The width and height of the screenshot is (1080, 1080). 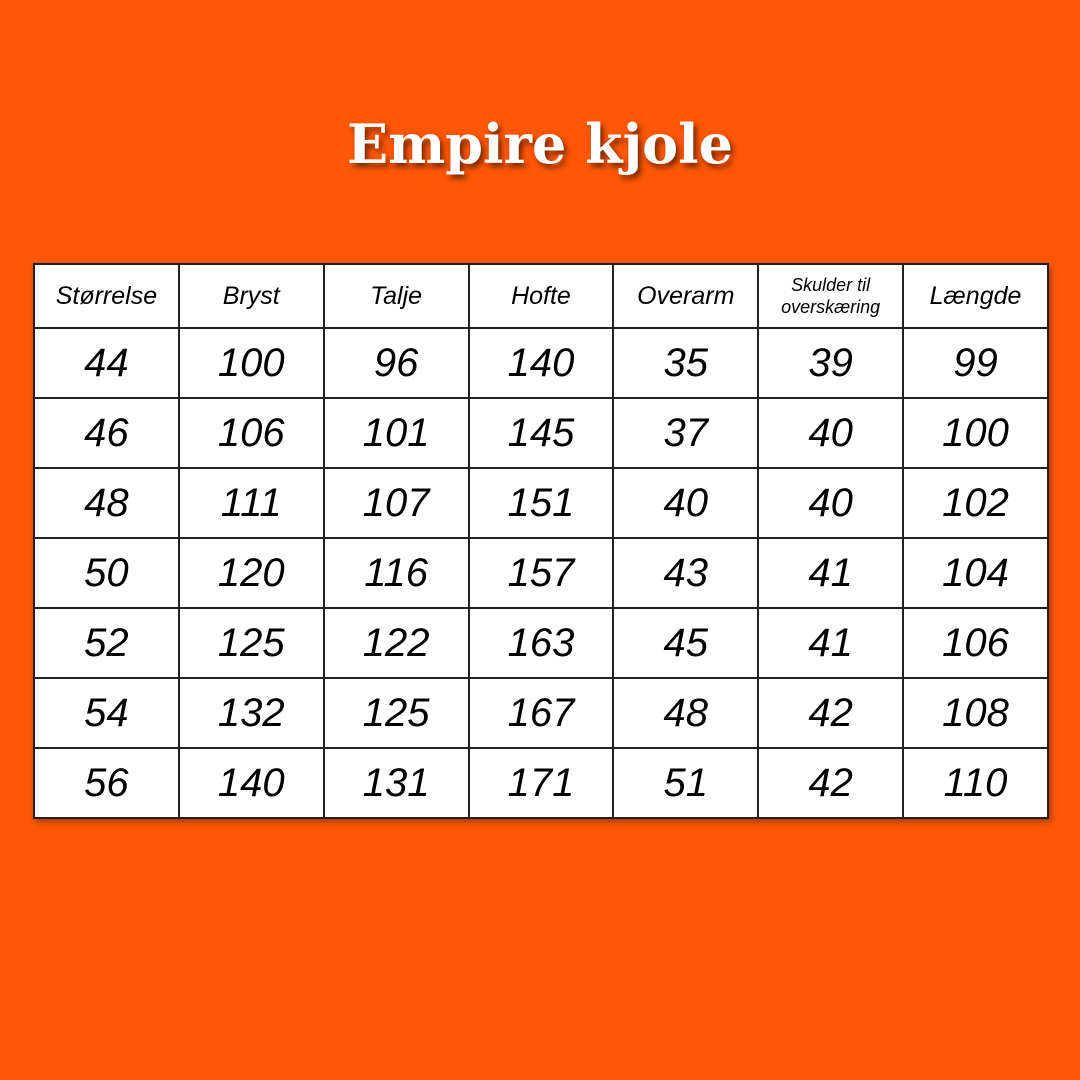 What do you see at coordinates (686, 296) in the screenshot?
I see `column-header: Overarm` at bounding box center [686, 296].